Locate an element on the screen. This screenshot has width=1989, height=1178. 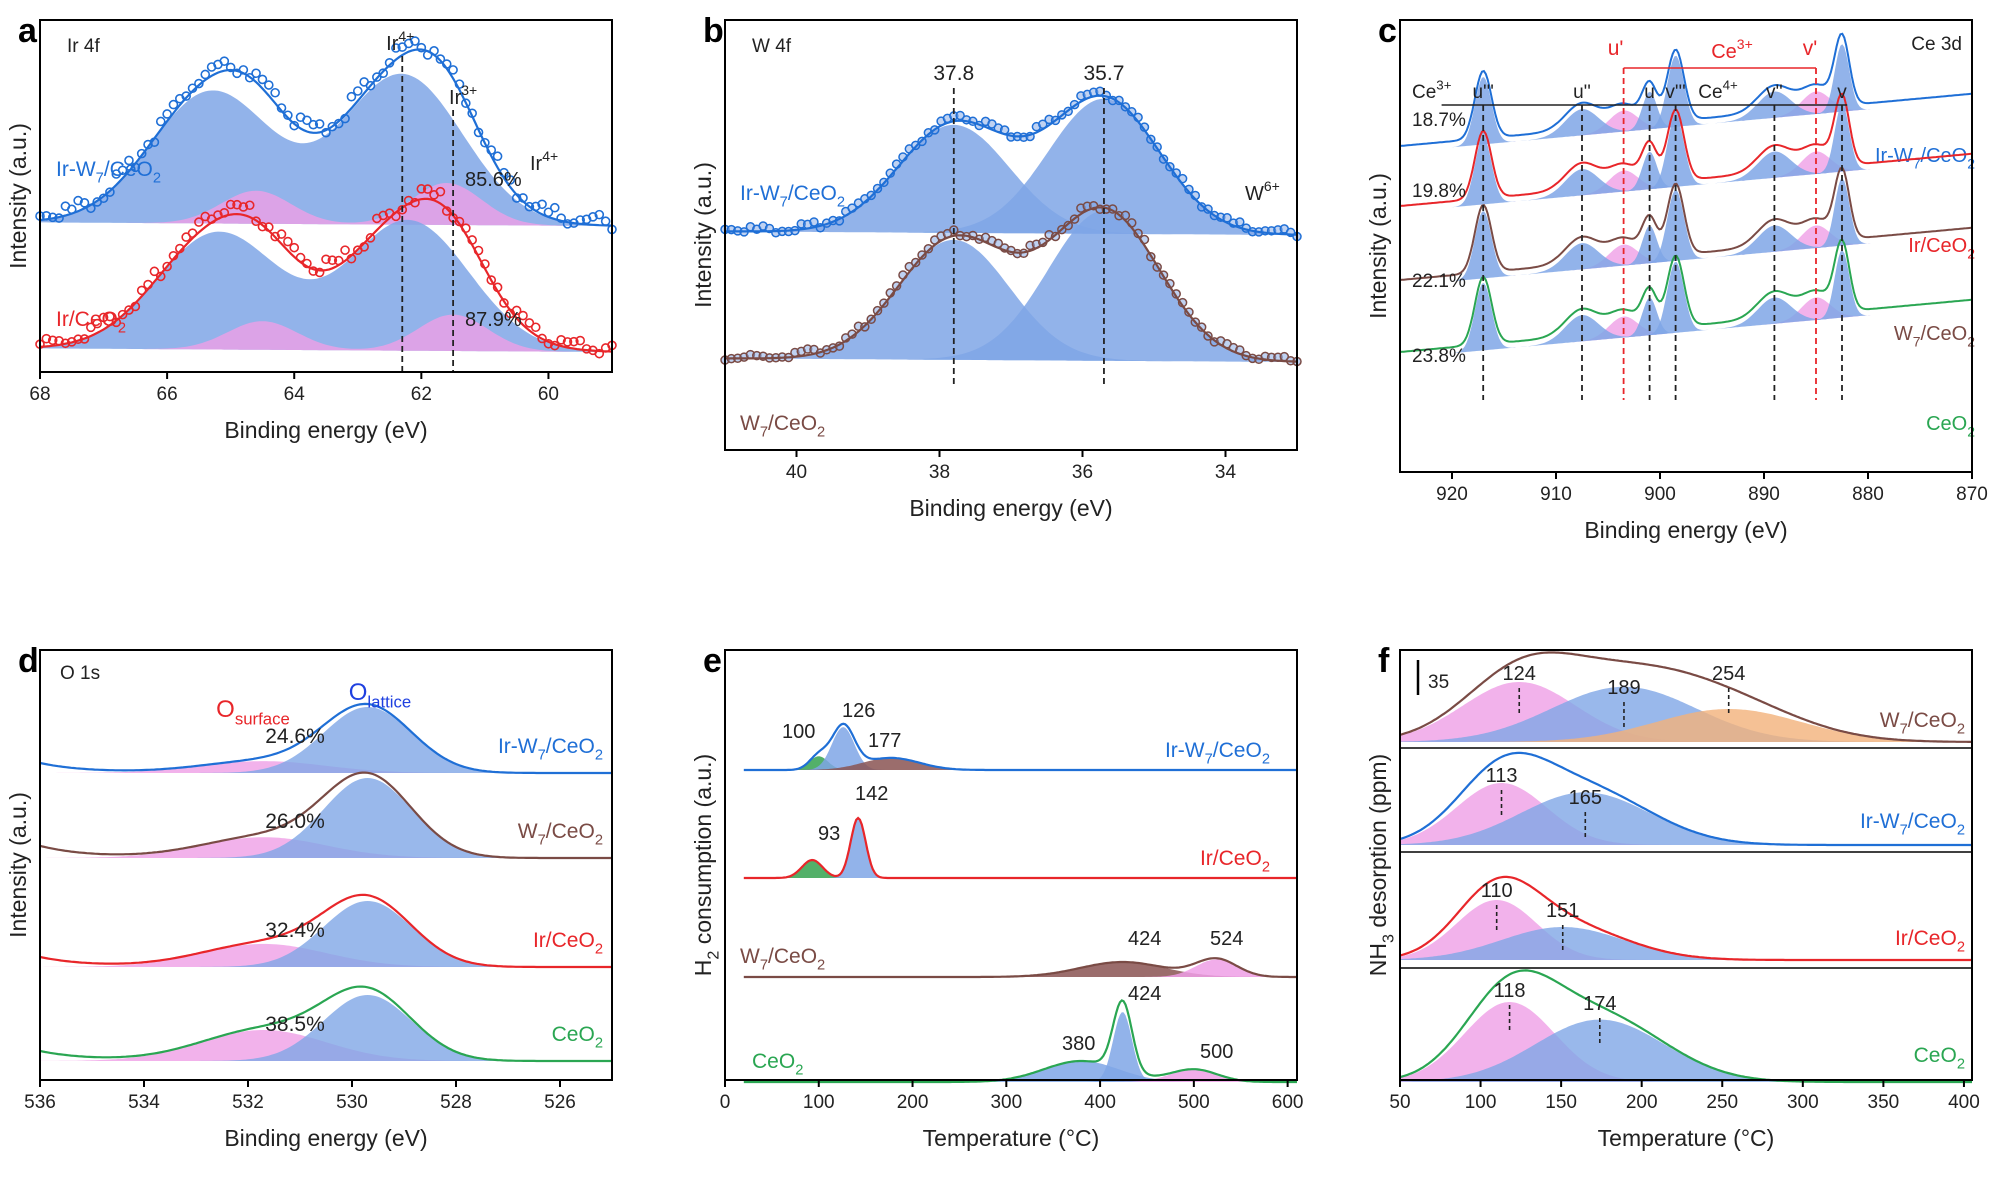
x-tick-label: 60 is located at coordinates (548, 394).